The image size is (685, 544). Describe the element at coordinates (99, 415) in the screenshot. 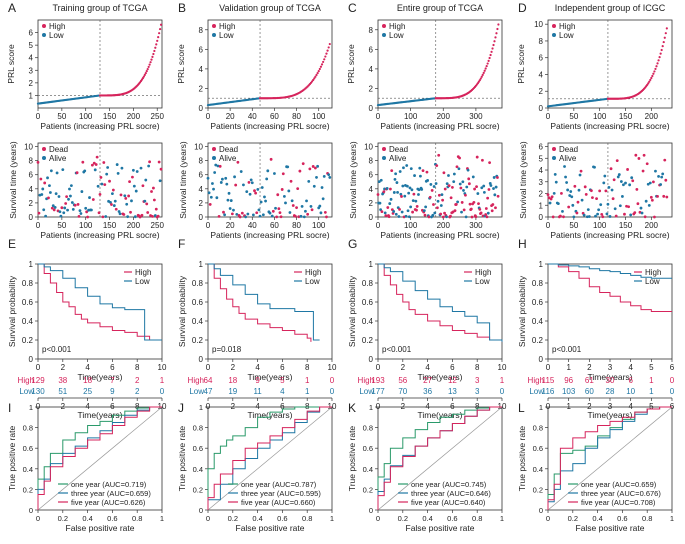

I see `x-axis-label: Time(years)` at that location.